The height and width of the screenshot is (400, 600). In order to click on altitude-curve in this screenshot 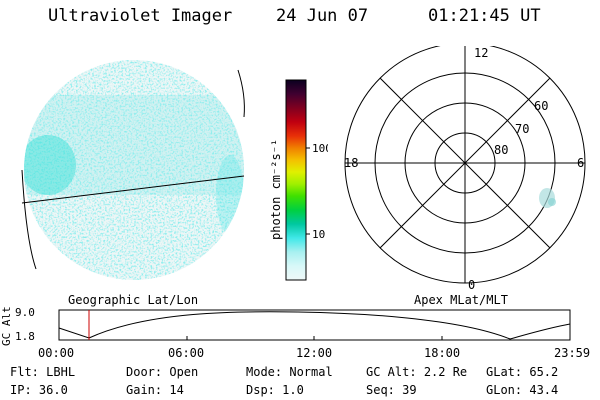, I will do `click(314, 325)`.